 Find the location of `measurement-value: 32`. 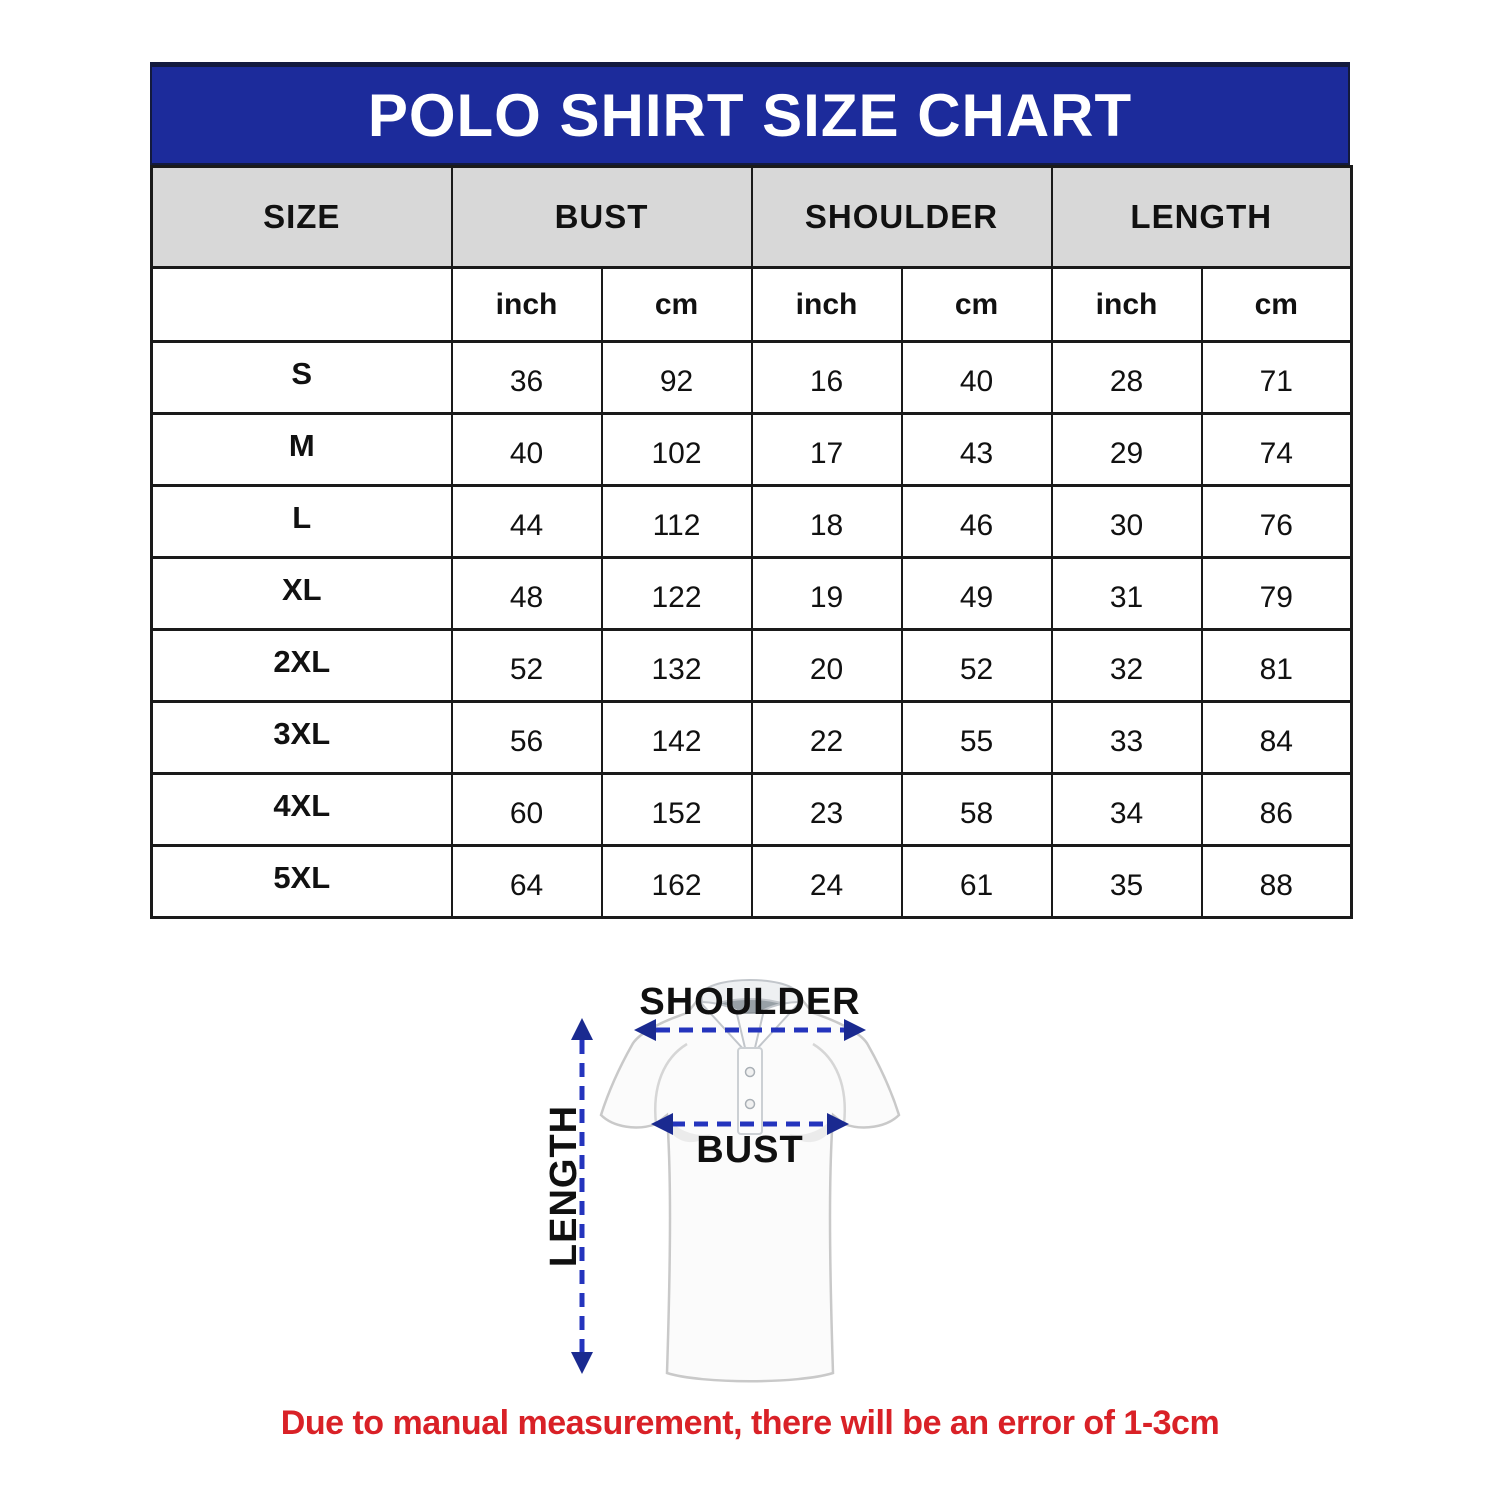

measurement-value: 32 is located at coordinates (1126, 665).